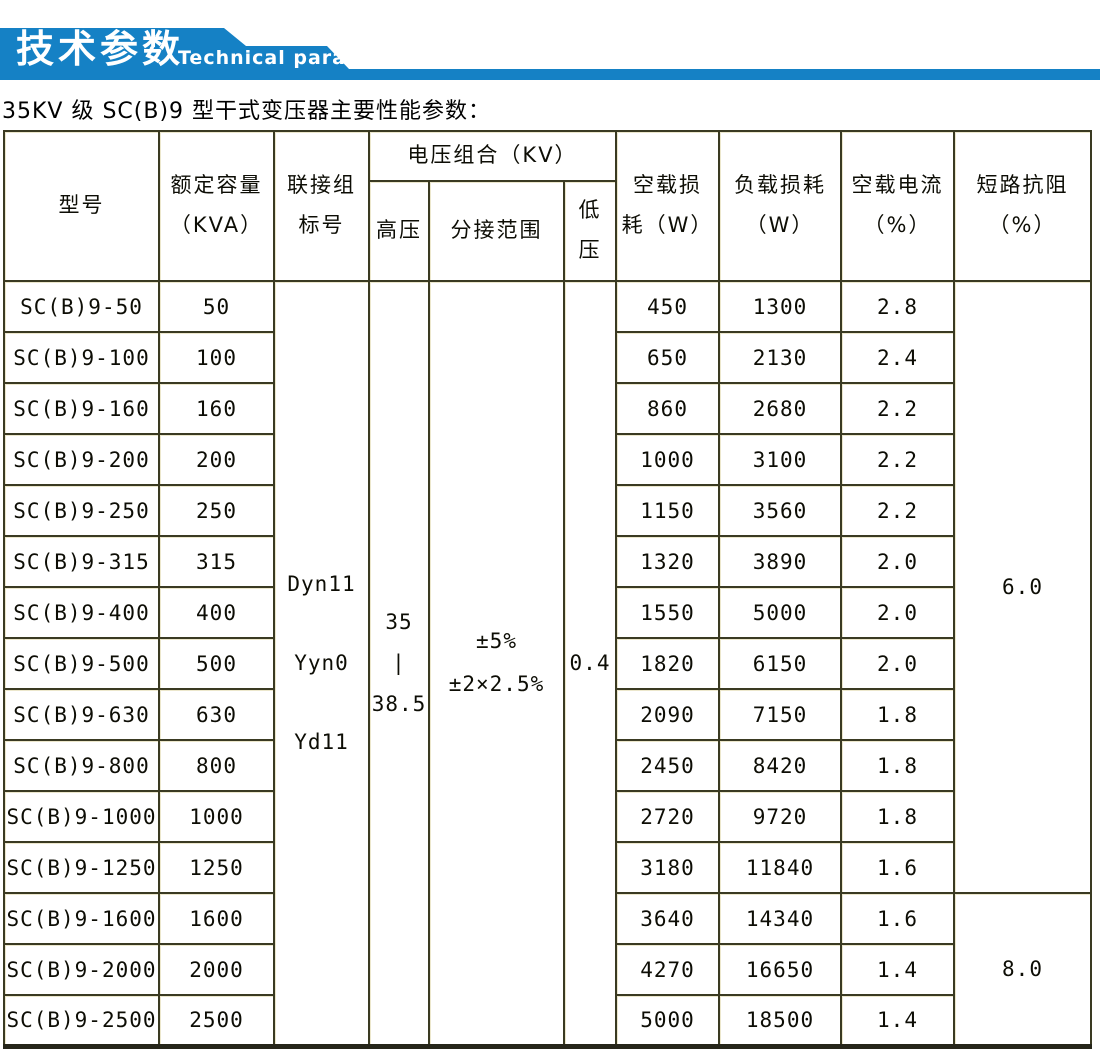 This screenshot has height=1062, width=1100. What do you see at coordinates (81, 357) in the screenshot?
I see `model-cell: SC(B)9-100` at bounding box center [81, 357].